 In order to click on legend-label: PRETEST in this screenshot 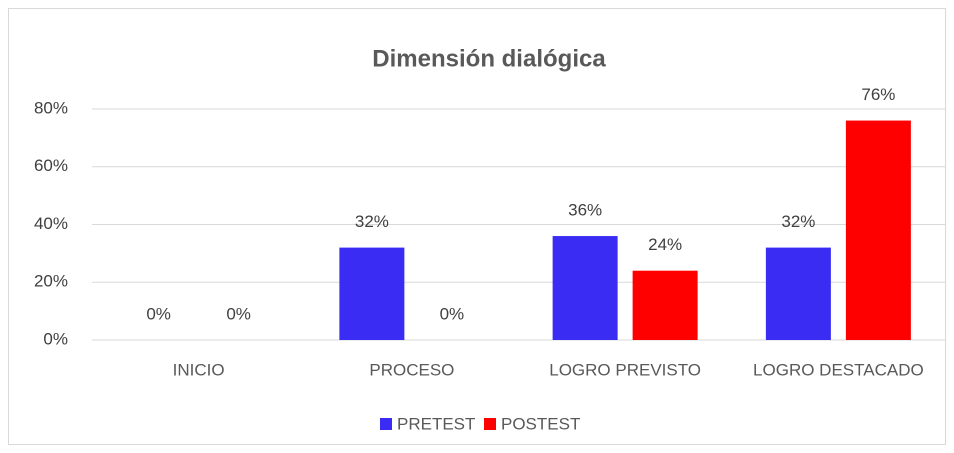, I will do `click(436, 423)`.